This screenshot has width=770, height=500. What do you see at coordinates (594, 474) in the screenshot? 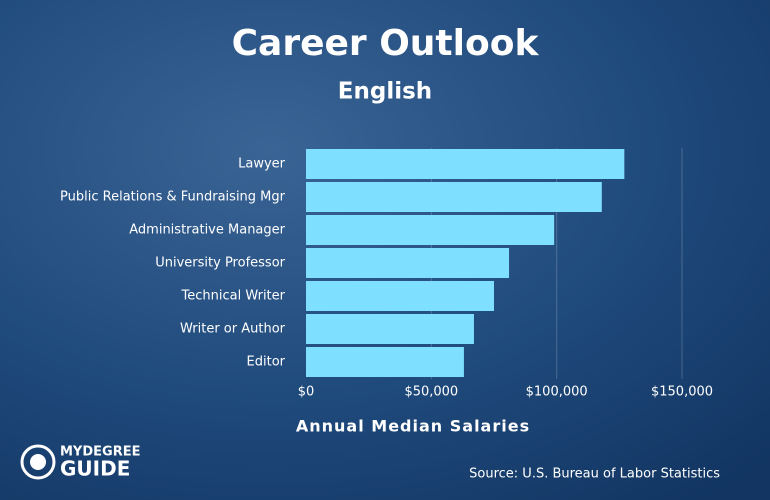
I see `source: Source: U.S. Bureau of Labor Statistics` at bounding box center [594, 474].